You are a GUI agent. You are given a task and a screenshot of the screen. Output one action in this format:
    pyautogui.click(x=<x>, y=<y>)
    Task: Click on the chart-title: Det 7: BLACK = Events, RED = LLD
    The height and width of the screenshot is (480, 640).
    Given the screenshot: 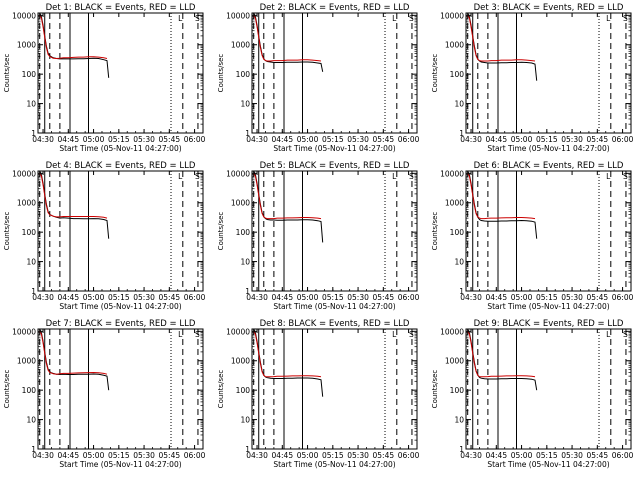 What is the action you would take?
    pyautogui.click(x=121, y=324)
    